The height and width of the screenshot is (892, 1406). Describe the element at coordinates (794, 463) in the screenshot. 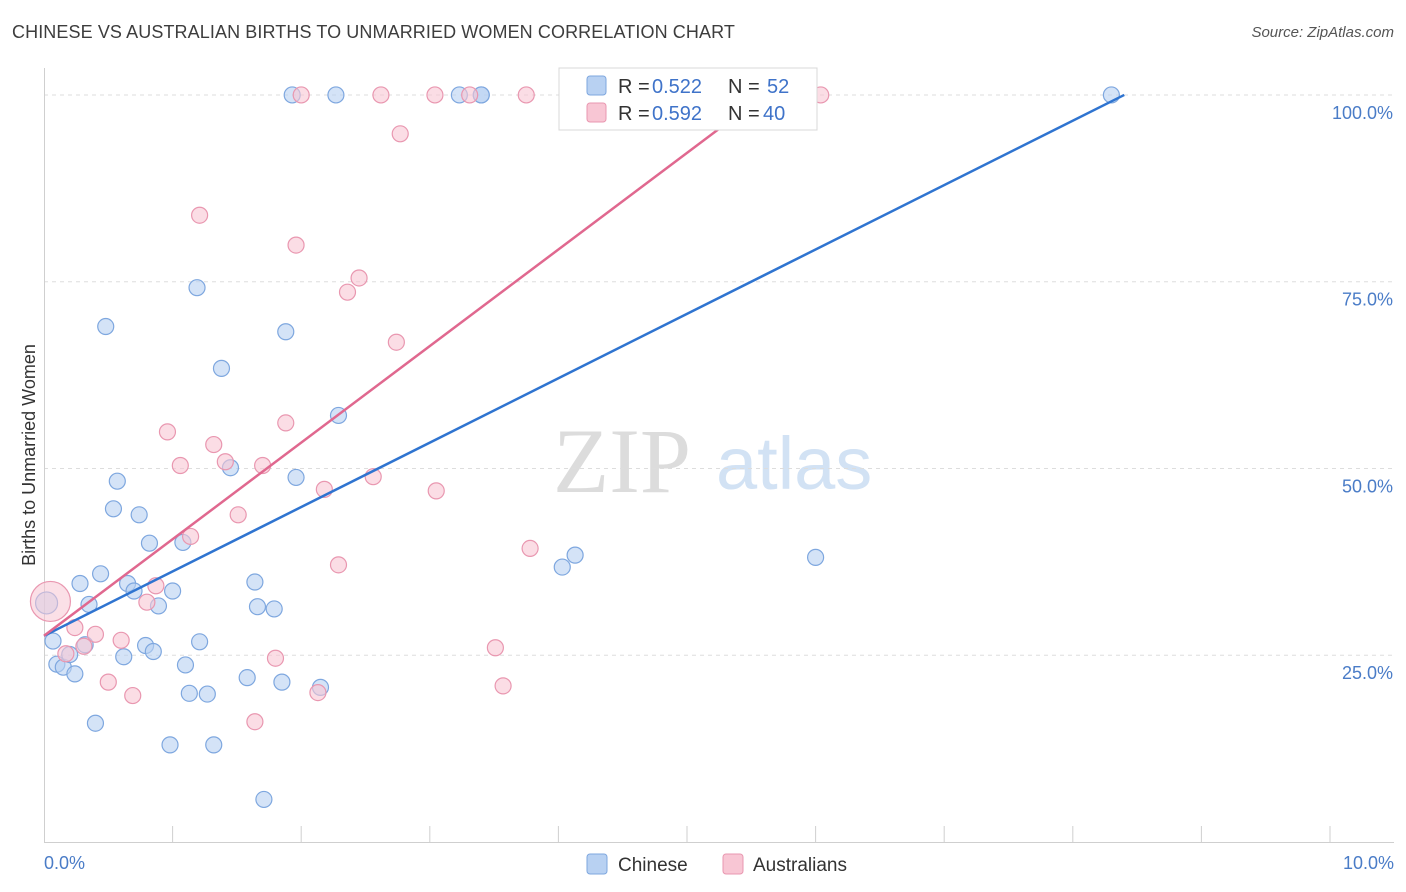

I see `watermark-atlas: atlas` at that location.